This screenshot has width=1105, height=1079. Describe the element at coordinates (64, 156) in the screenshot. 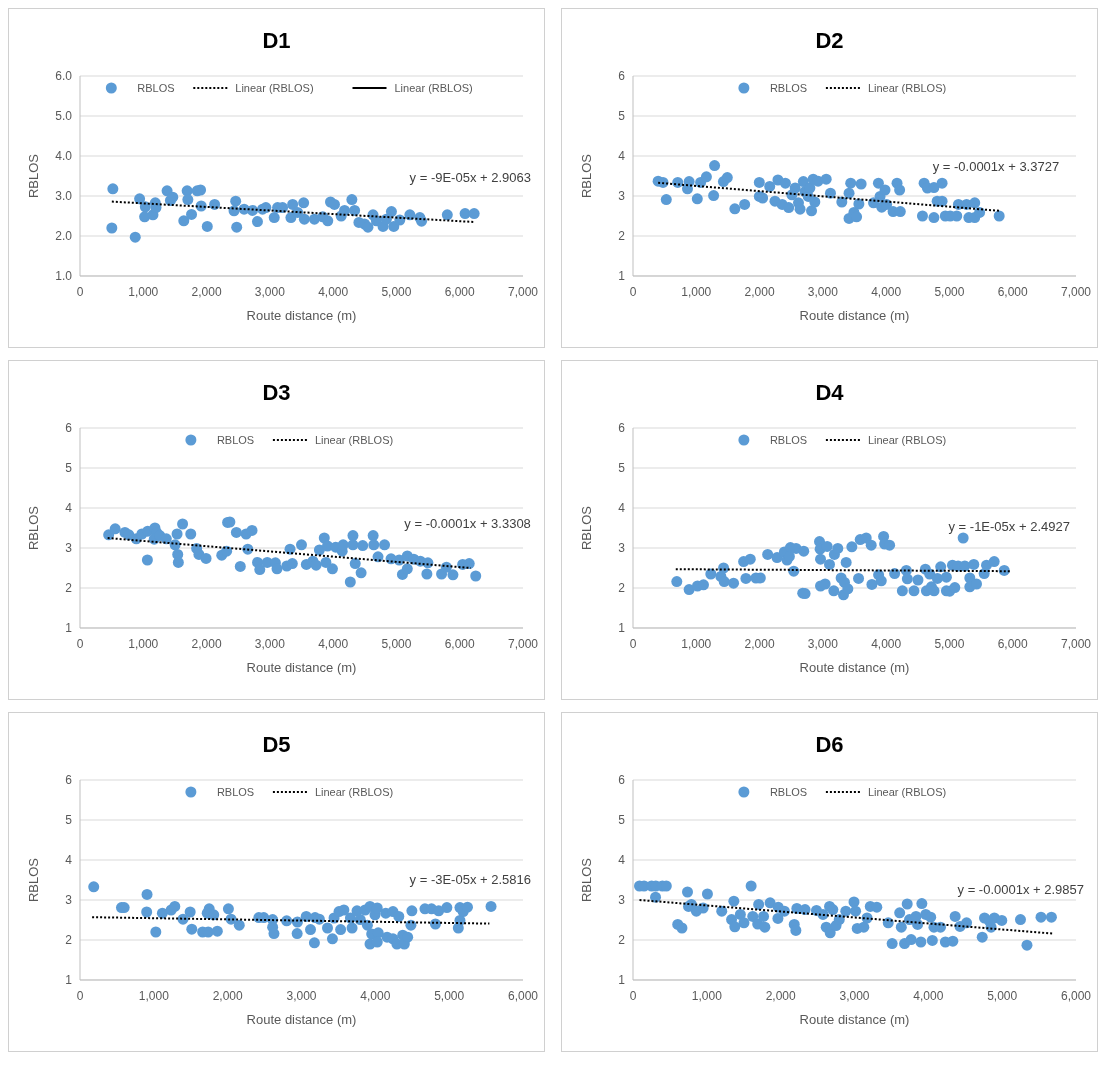

I see `y-tick-label: 4.0` at that location.